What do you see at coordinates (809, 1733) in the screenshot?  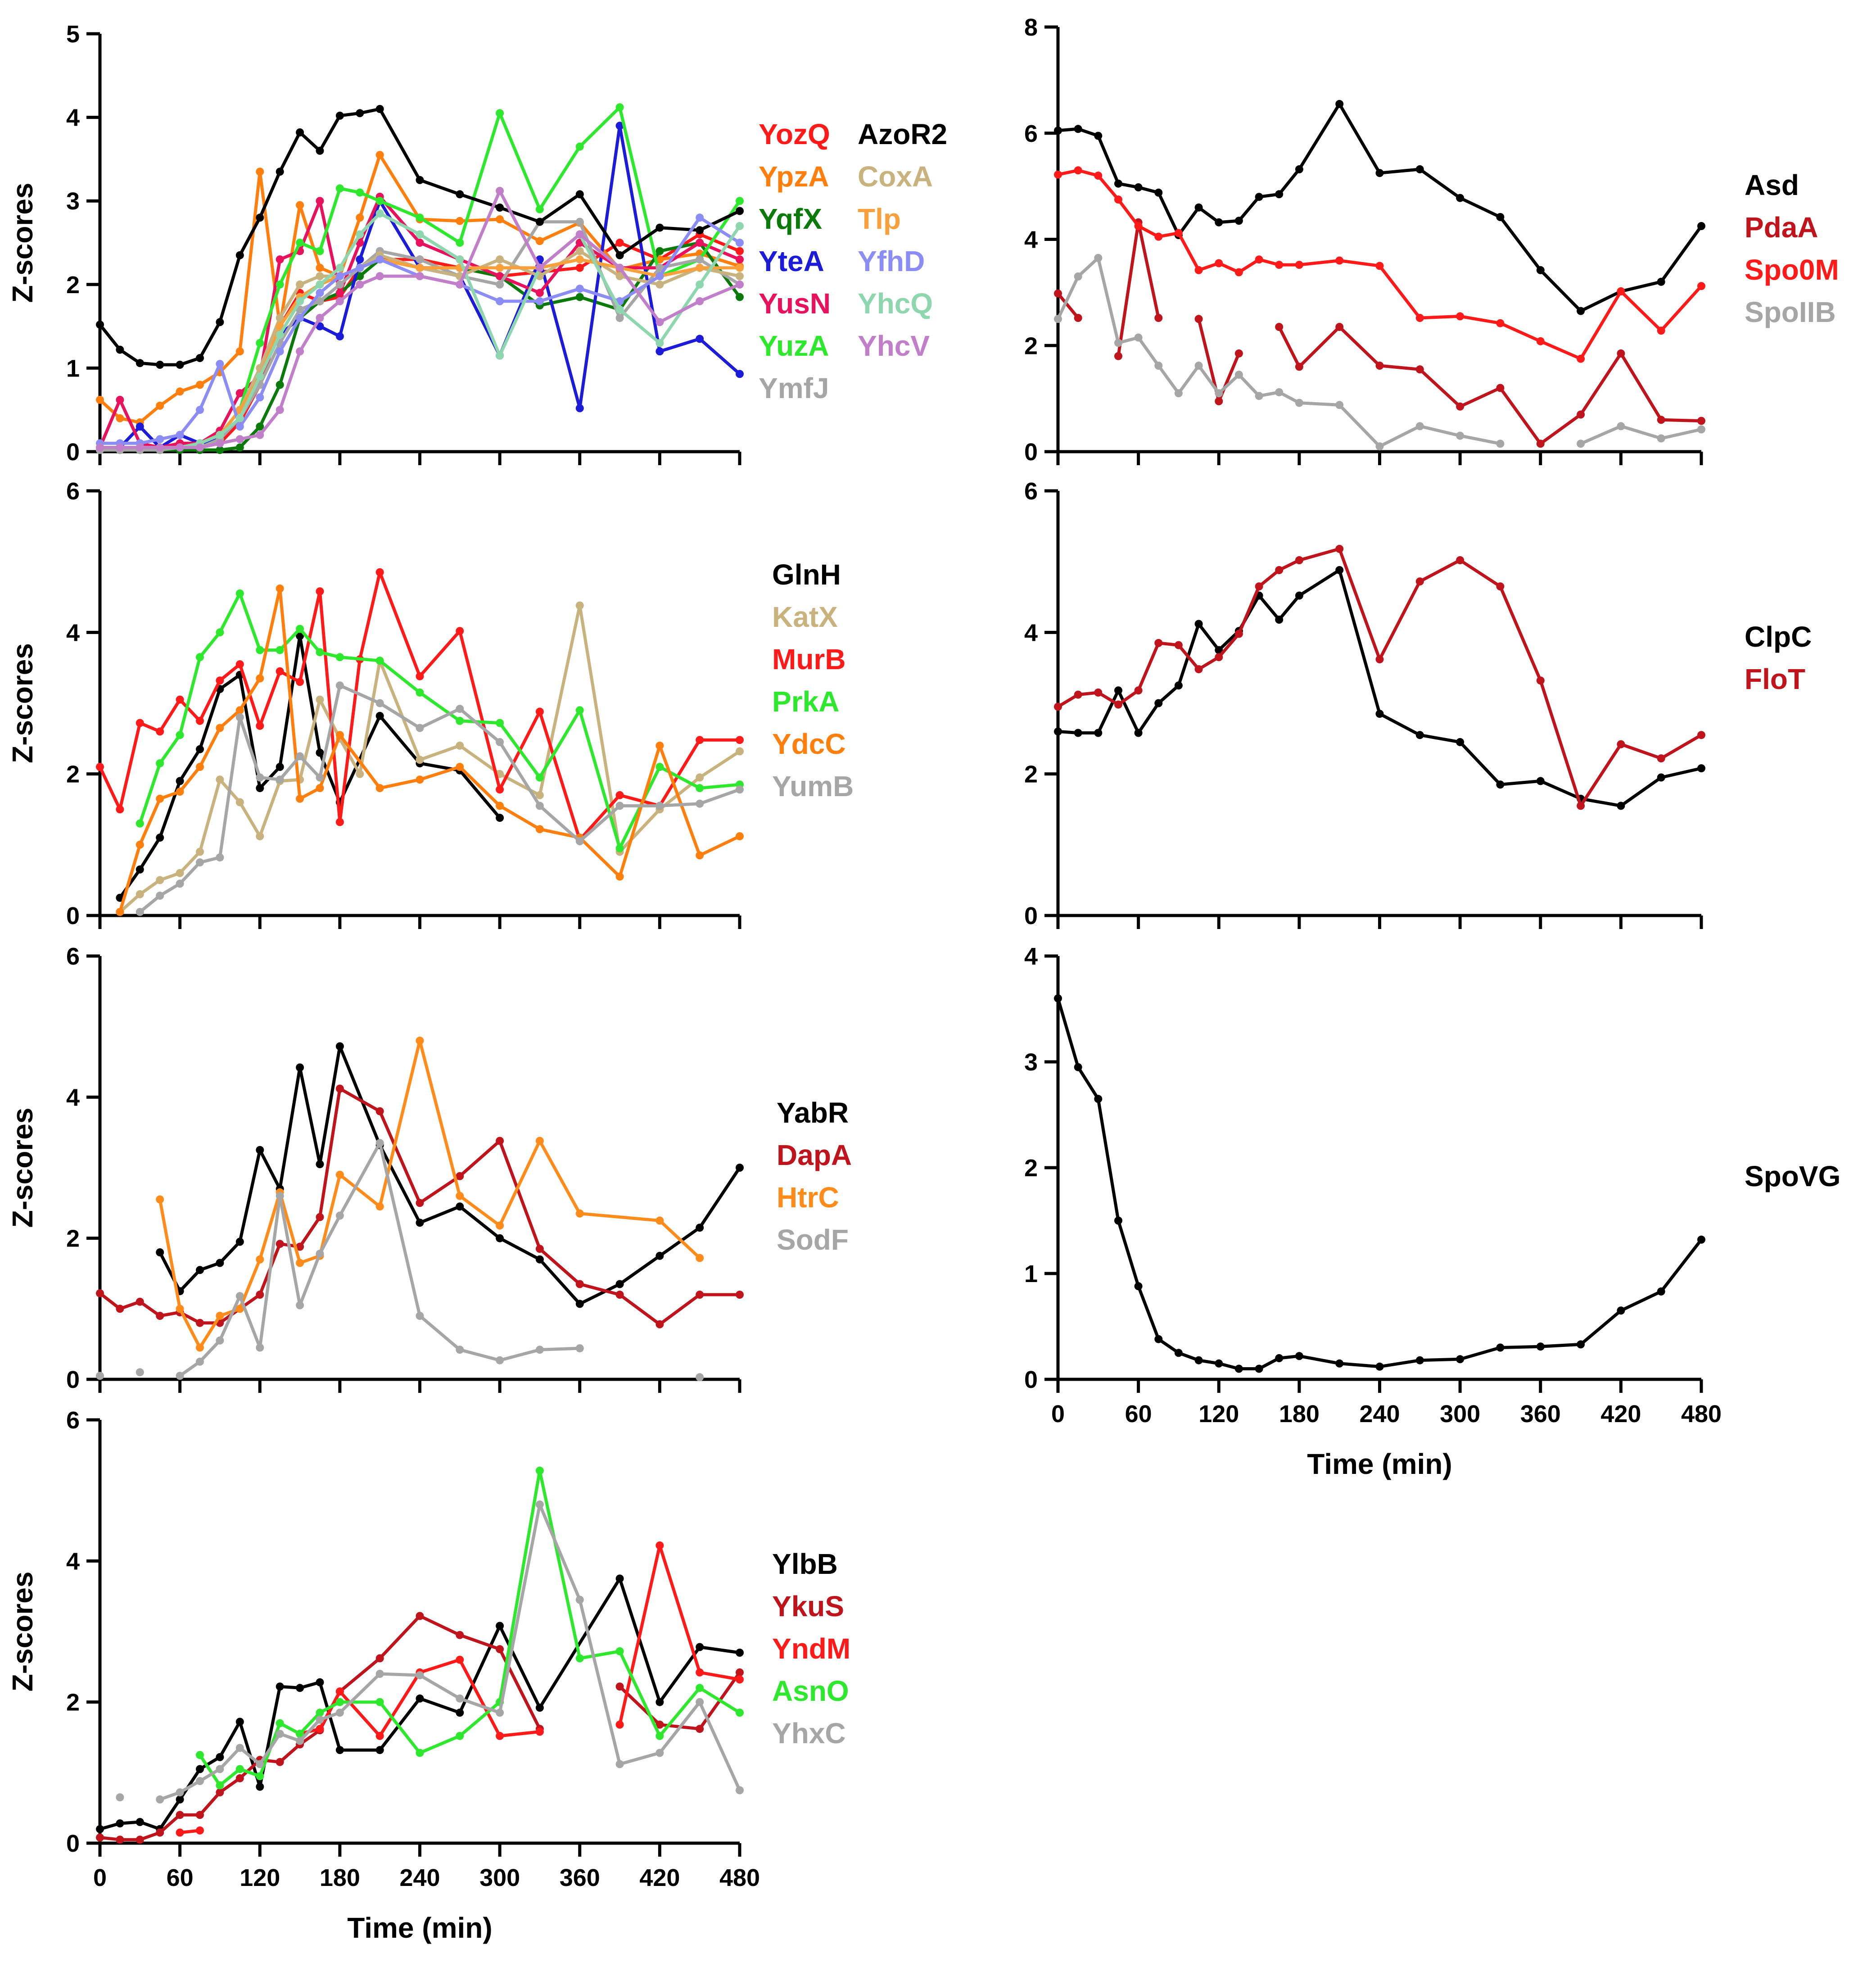 I see `legend-label-yhxc: YhxC` at bounding box center [809, 1733].